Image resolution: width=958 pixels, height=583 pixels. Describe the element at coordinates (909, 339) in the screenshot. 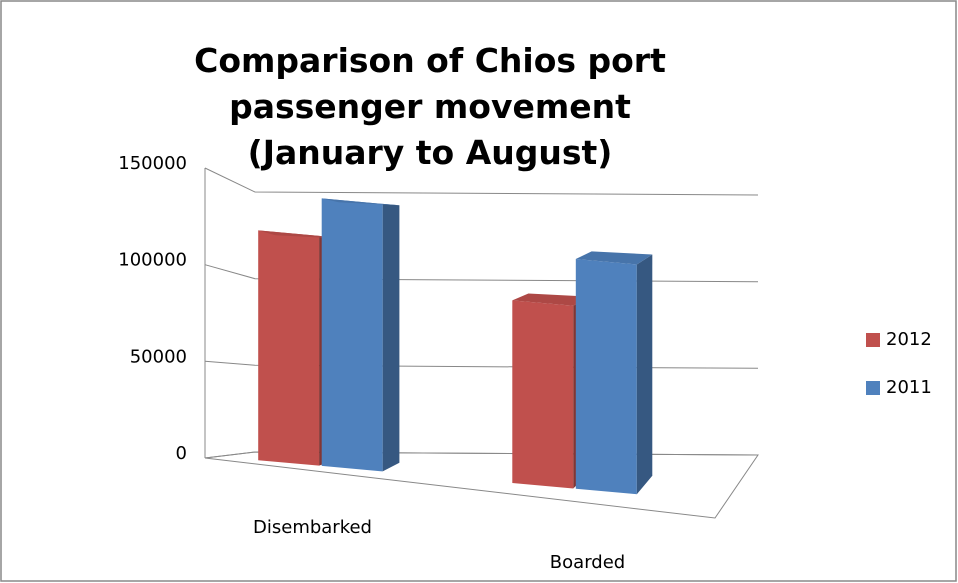

I see `legend-label: 2012` at that location.